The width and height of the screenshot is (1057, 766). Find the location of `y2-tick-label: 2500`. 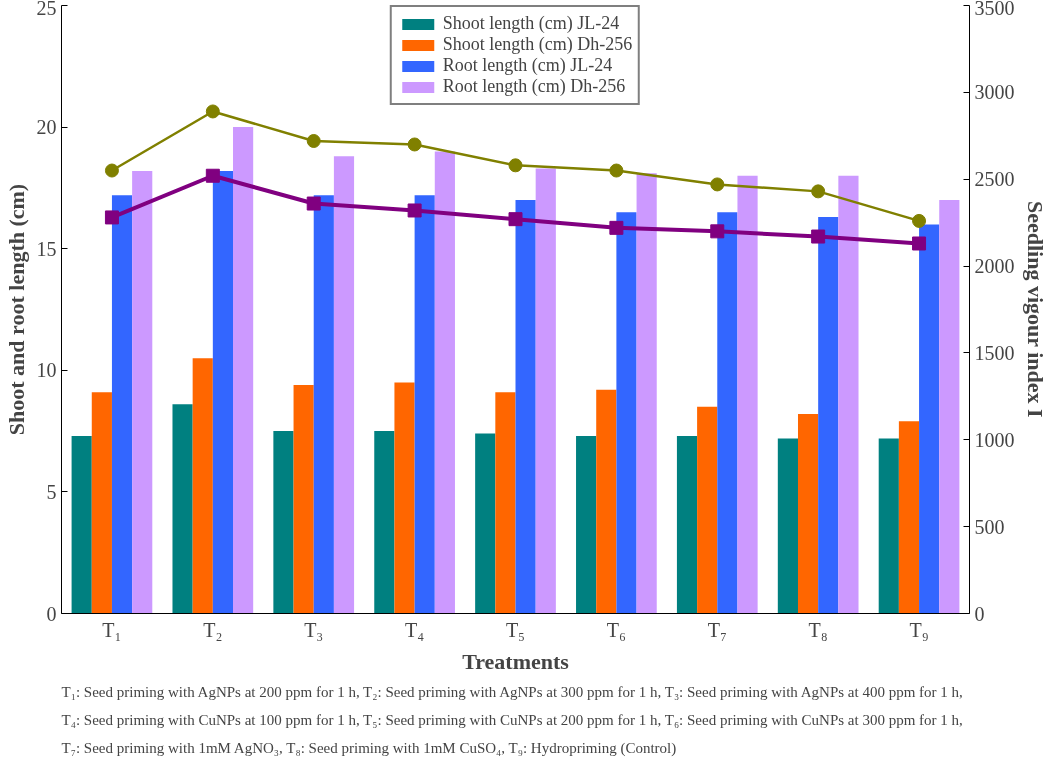

y2-tick-label: 2500 is located at coordinates (994, 179).